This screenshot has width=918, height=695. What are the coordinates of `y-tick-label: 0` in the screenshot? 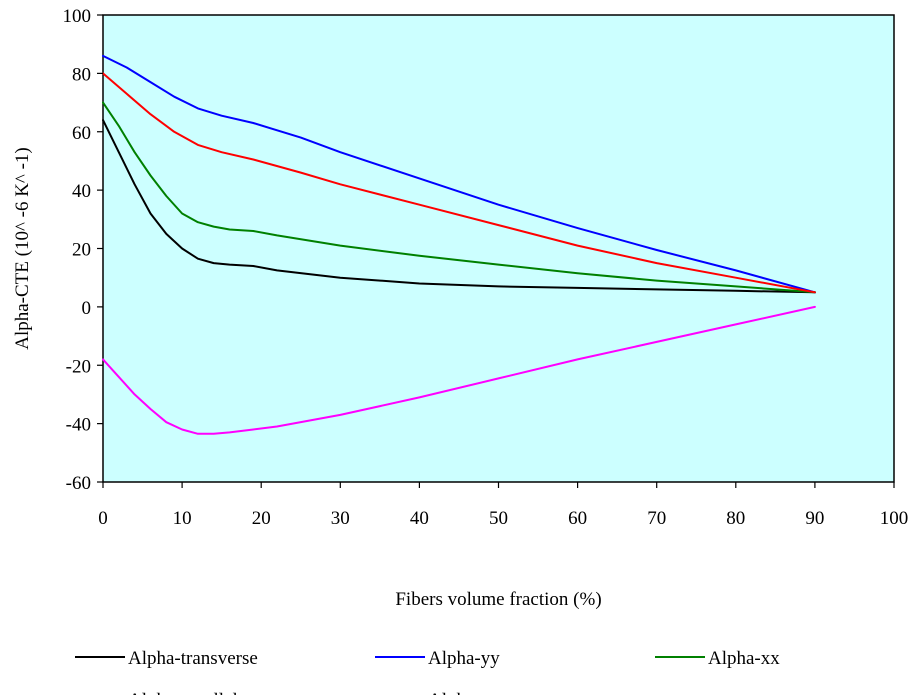 It's located at (87, 308).